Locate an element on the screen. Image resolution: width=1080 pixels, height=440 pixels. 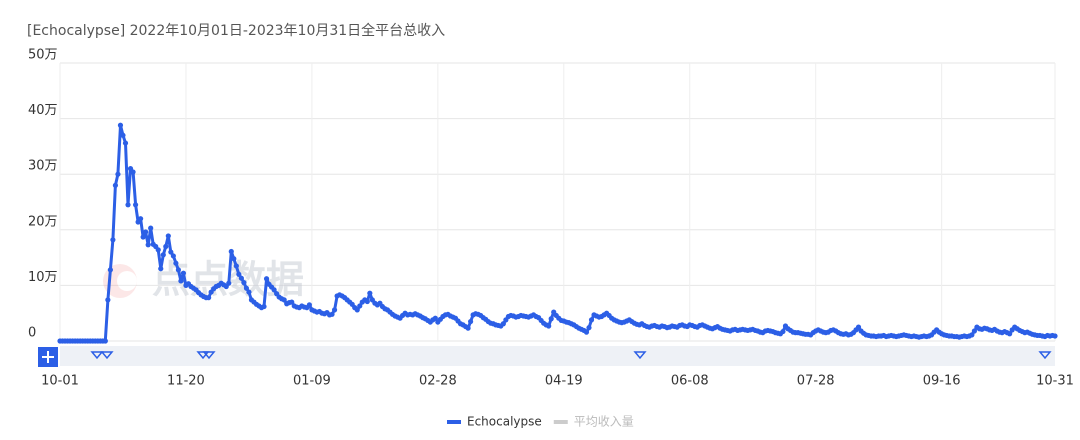
x-tick-label: 04-19 is located at coordinates (564, 381).